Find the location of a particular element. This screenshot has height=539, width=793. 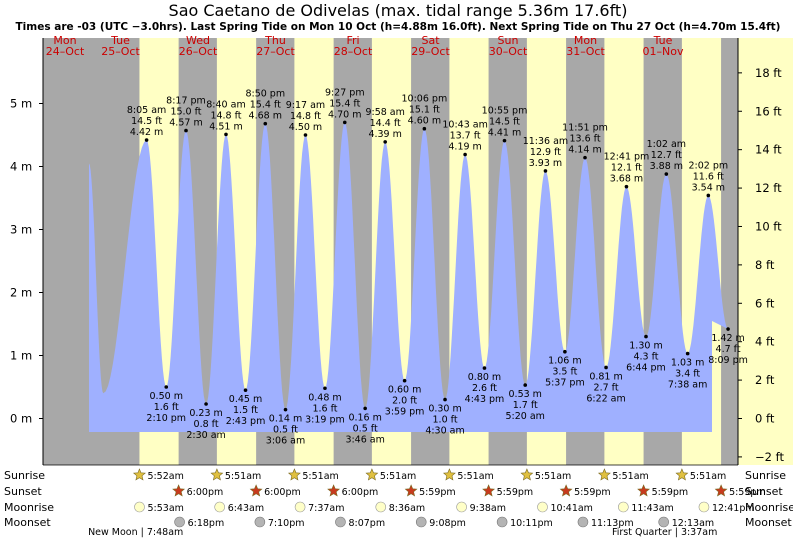

left-axis-tick-label: 1 m is located at coordinates (21, 356).